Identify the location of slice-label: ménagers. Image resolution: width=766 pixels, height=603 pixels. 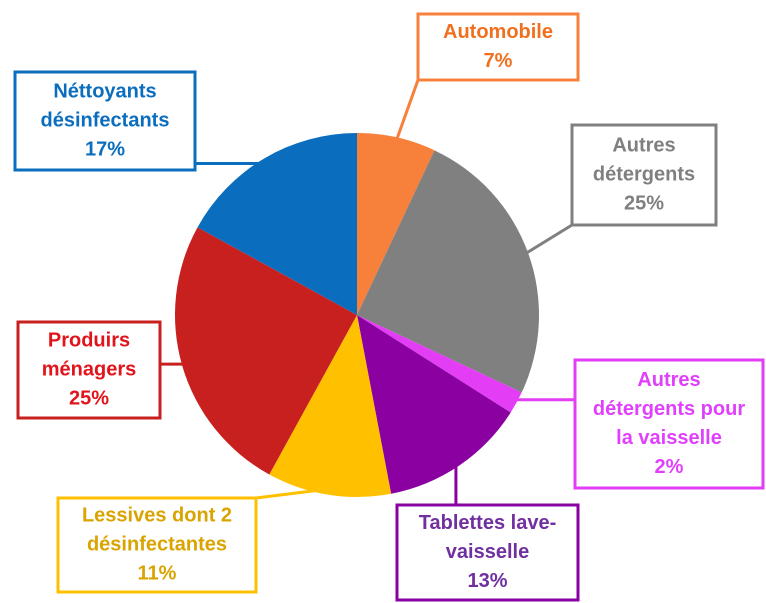
(89, 369).